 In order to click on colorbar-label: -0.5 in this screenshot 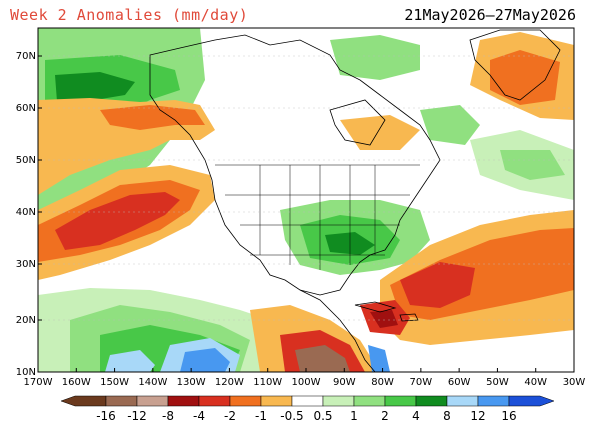, I will do `click(291, 416)`.